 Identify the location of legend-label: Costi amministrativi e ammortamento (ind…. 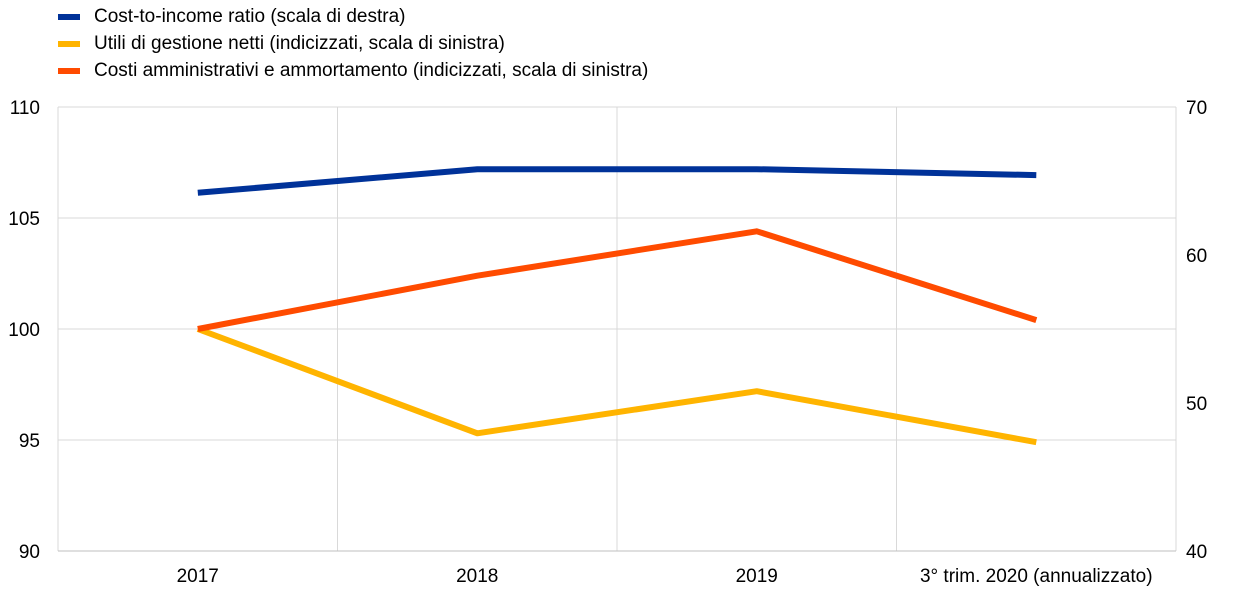
(371, 70).